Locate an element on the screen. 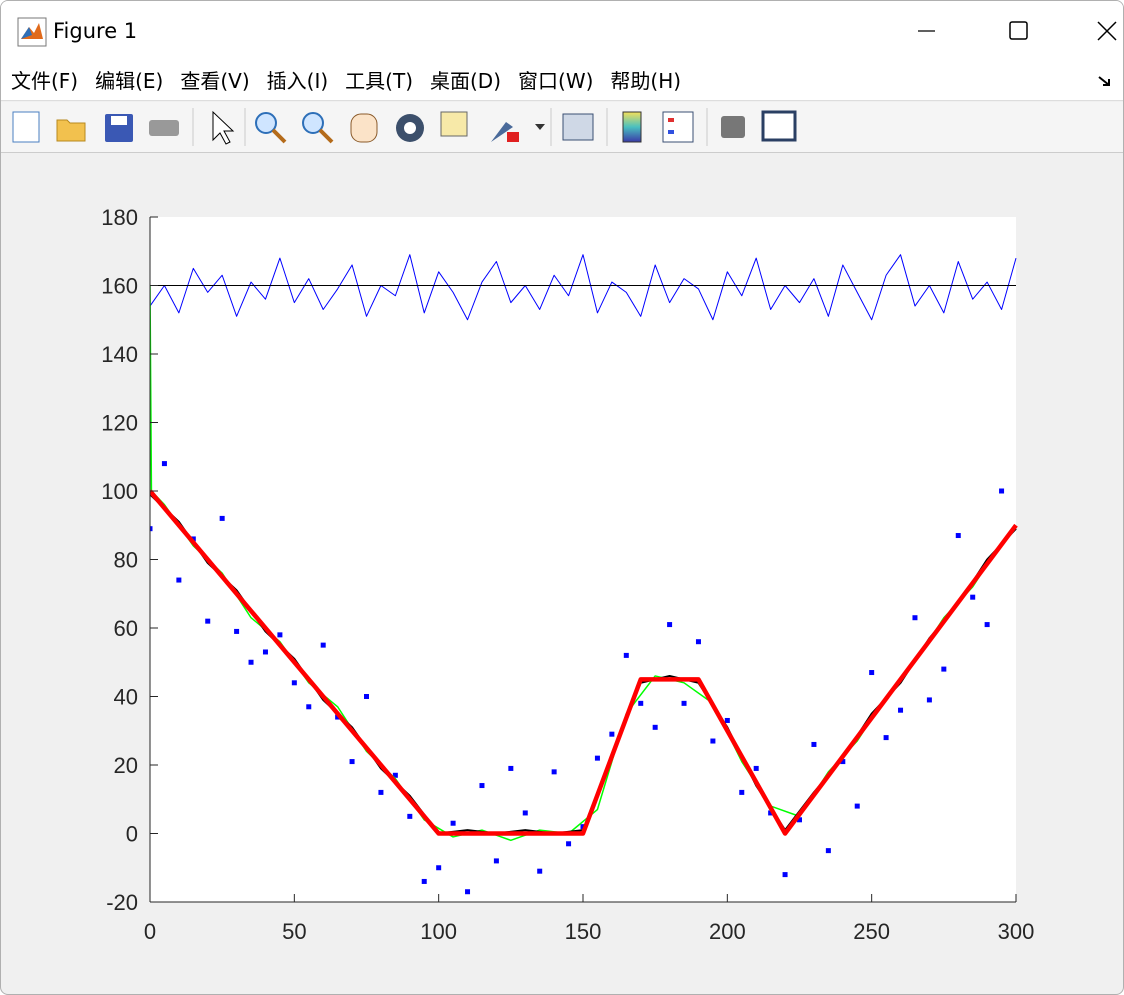  menu-bar: 文件(F) 编辑(E) 查看(V) 插入(I) 工具(T) 桌面(D) 窗口(W) 帮助(H) is located at coordinates (562, 80).